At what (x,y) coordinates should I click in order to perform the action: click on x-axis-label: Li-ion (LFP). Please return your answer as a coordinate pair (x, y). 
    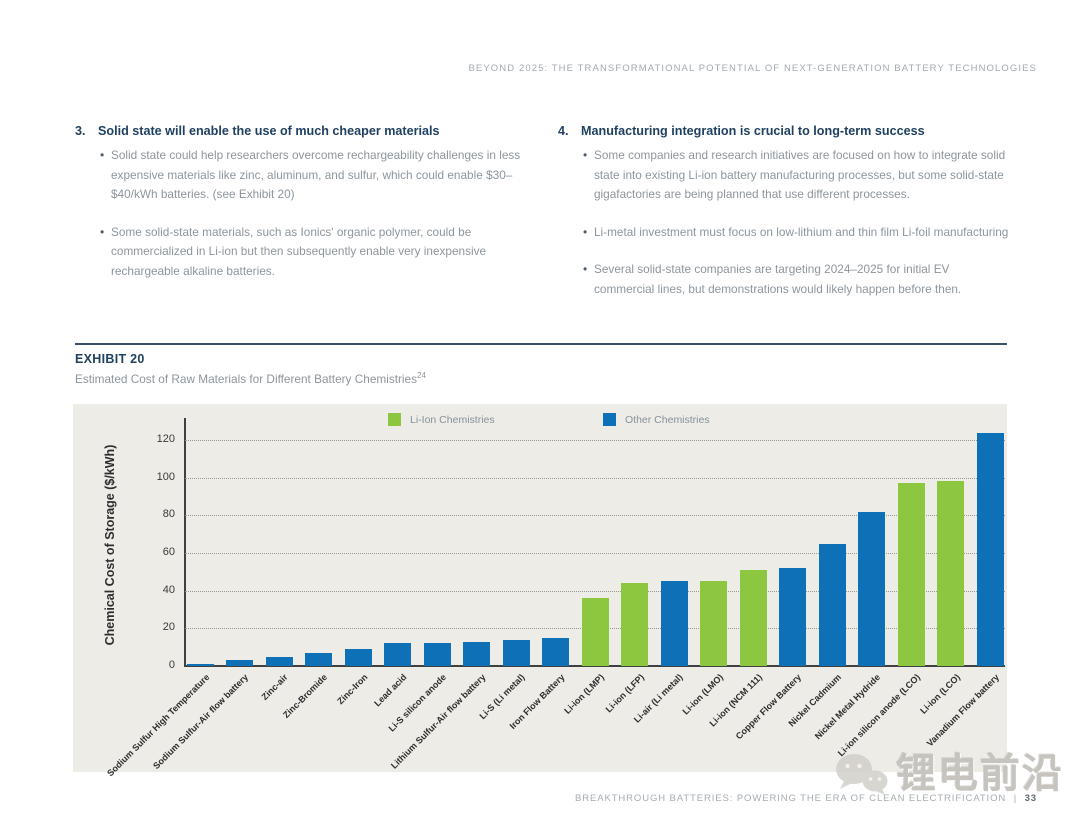
    Looking at the image, I should click on (624, 693).